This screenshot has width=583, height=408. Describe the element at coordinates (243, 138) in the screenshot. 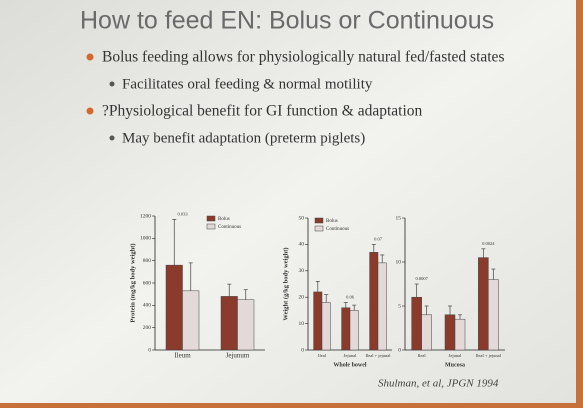

I see `sub-bullet: May benefit adaptation (preterm piglets)` at that location.